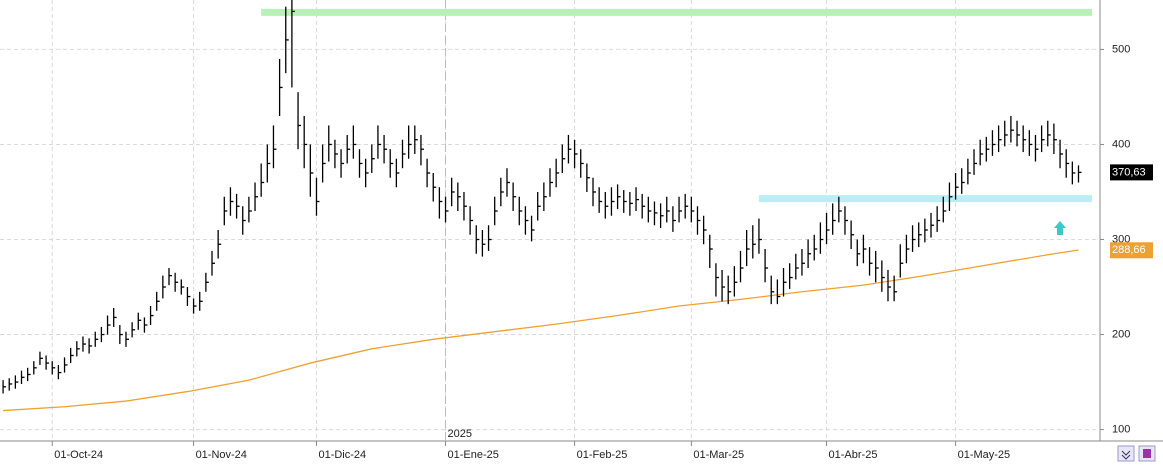  What do you see at coordinates (78, 455) in the screenshot?
I see `x-tick-label: 01-Oct-24` at bounding box center [78, 455].